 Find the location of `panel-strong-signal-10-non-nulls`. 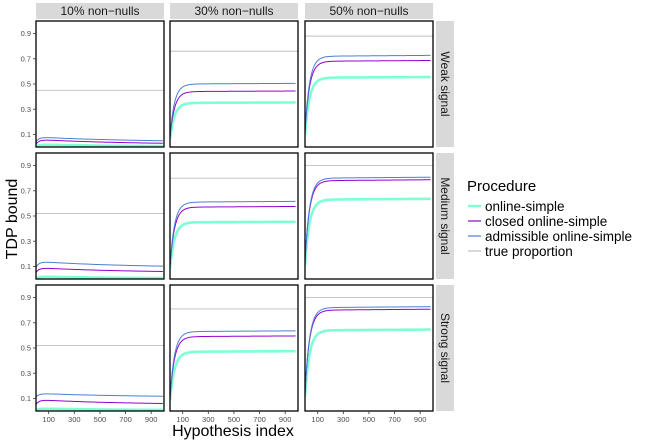

panel-strong-signal-10-non-nulls is located at coordinates (100, 348).